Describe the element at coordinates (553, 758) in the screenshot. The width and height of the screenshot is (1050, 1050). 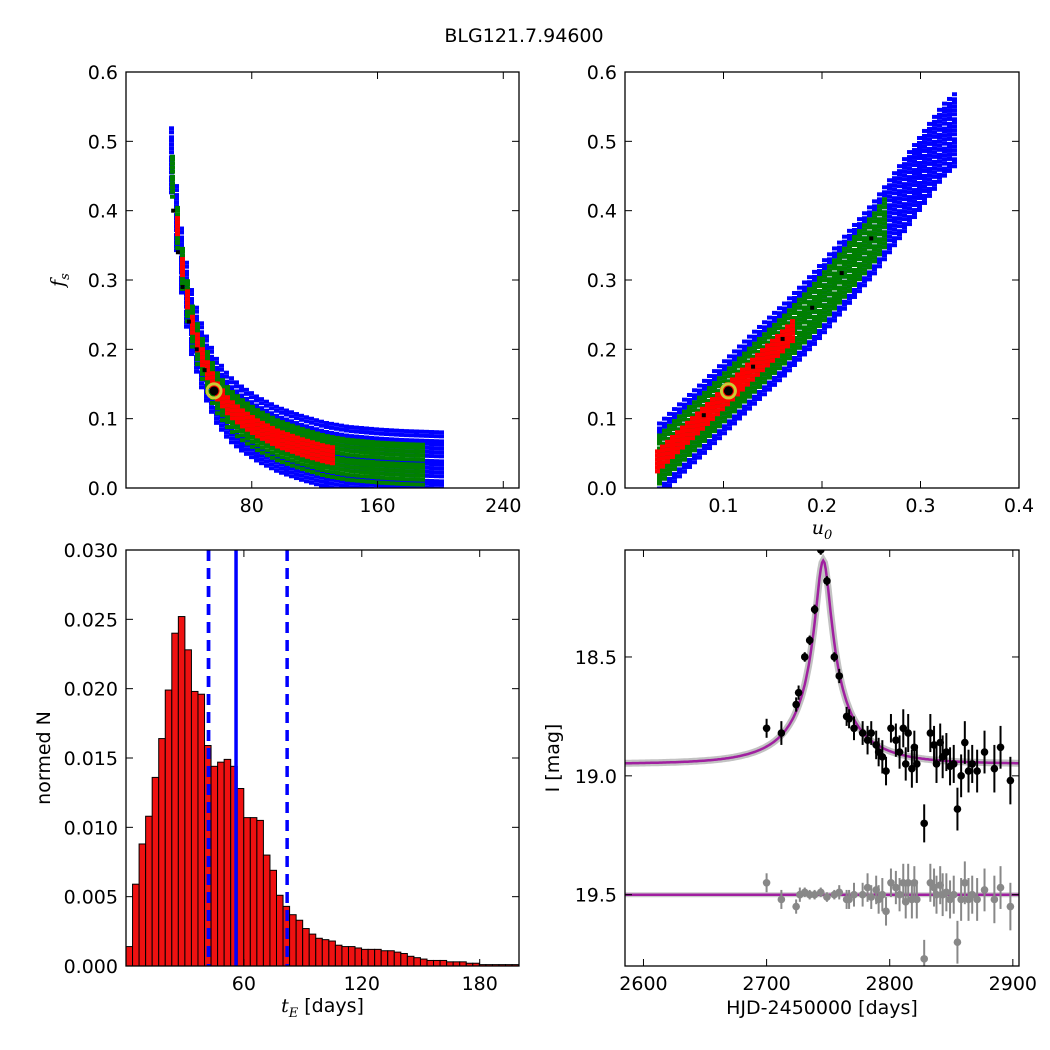
I see `y-axis-label: I [mag]` at that location.